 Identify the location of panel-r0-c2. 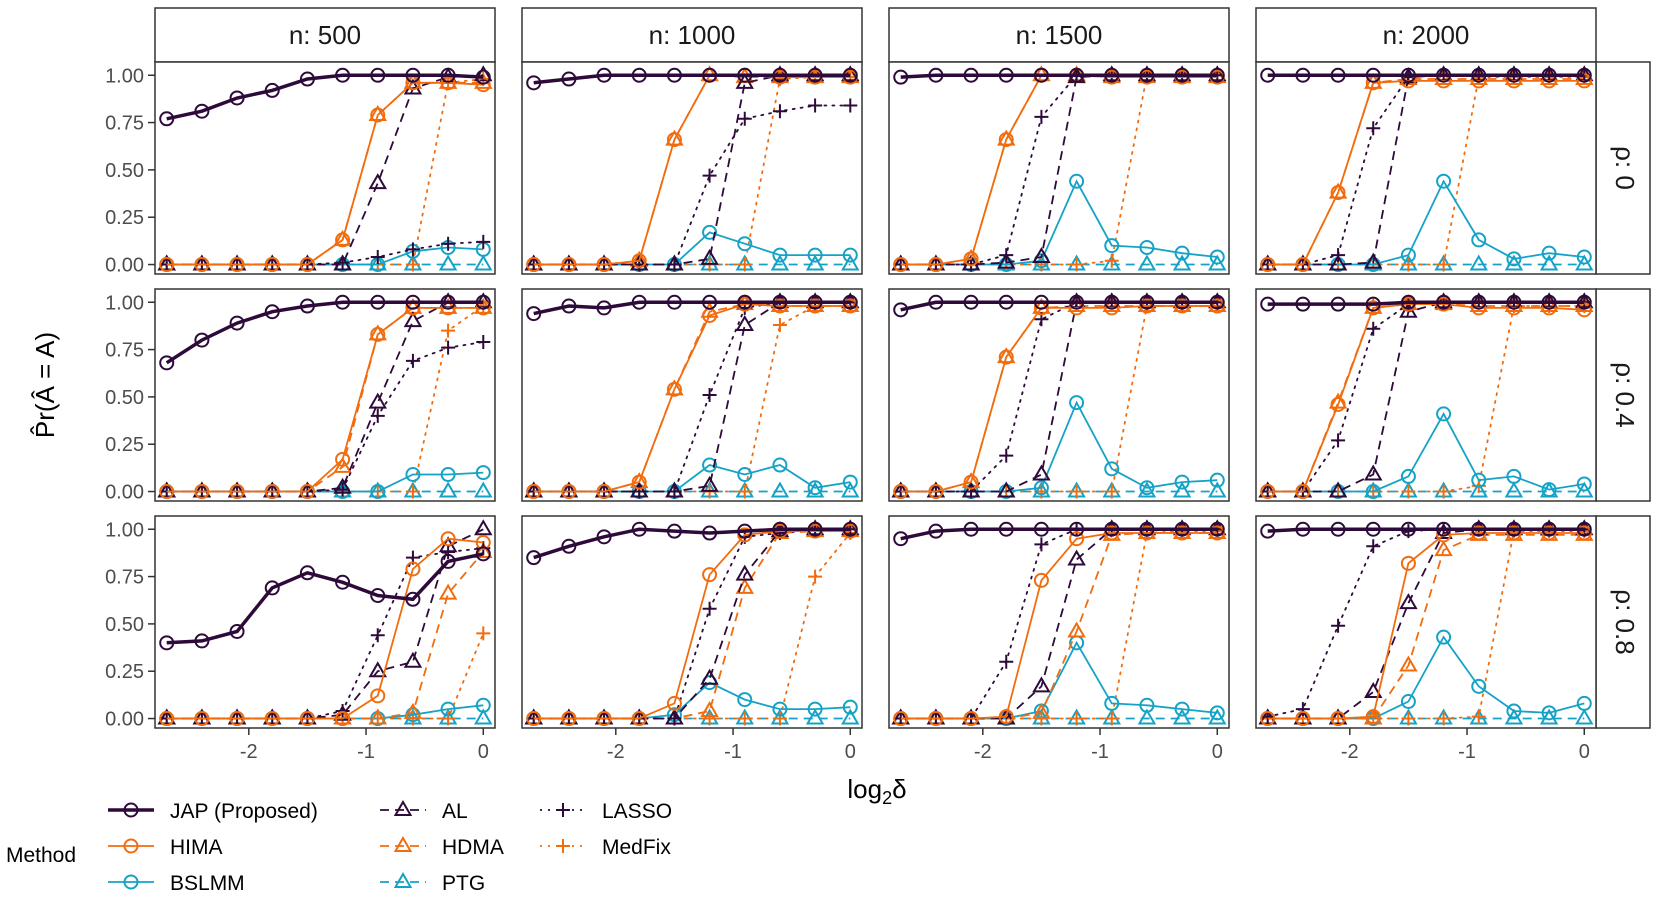
(1059, 168).